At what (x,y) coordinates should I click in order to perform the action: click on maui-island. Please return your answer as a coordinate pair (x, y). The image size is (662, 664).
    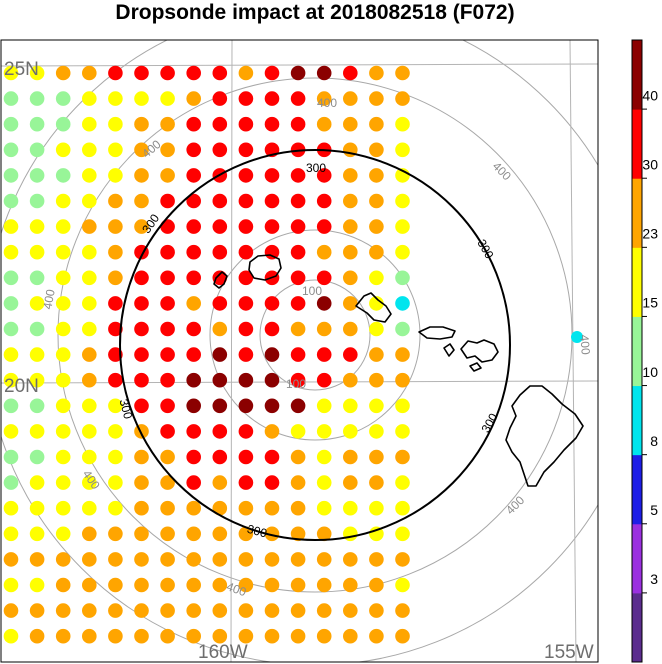
    Looking at the image, I should click on (479, 351).